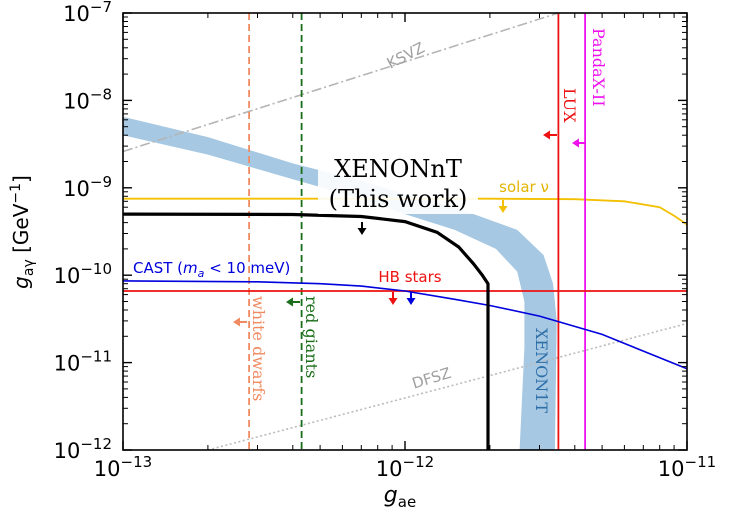 The image size is (730, 510). What do you see at coordinates (293, 302) in the screenshot?
I see `red-giants-arrow` at bounding box center [293, 302].